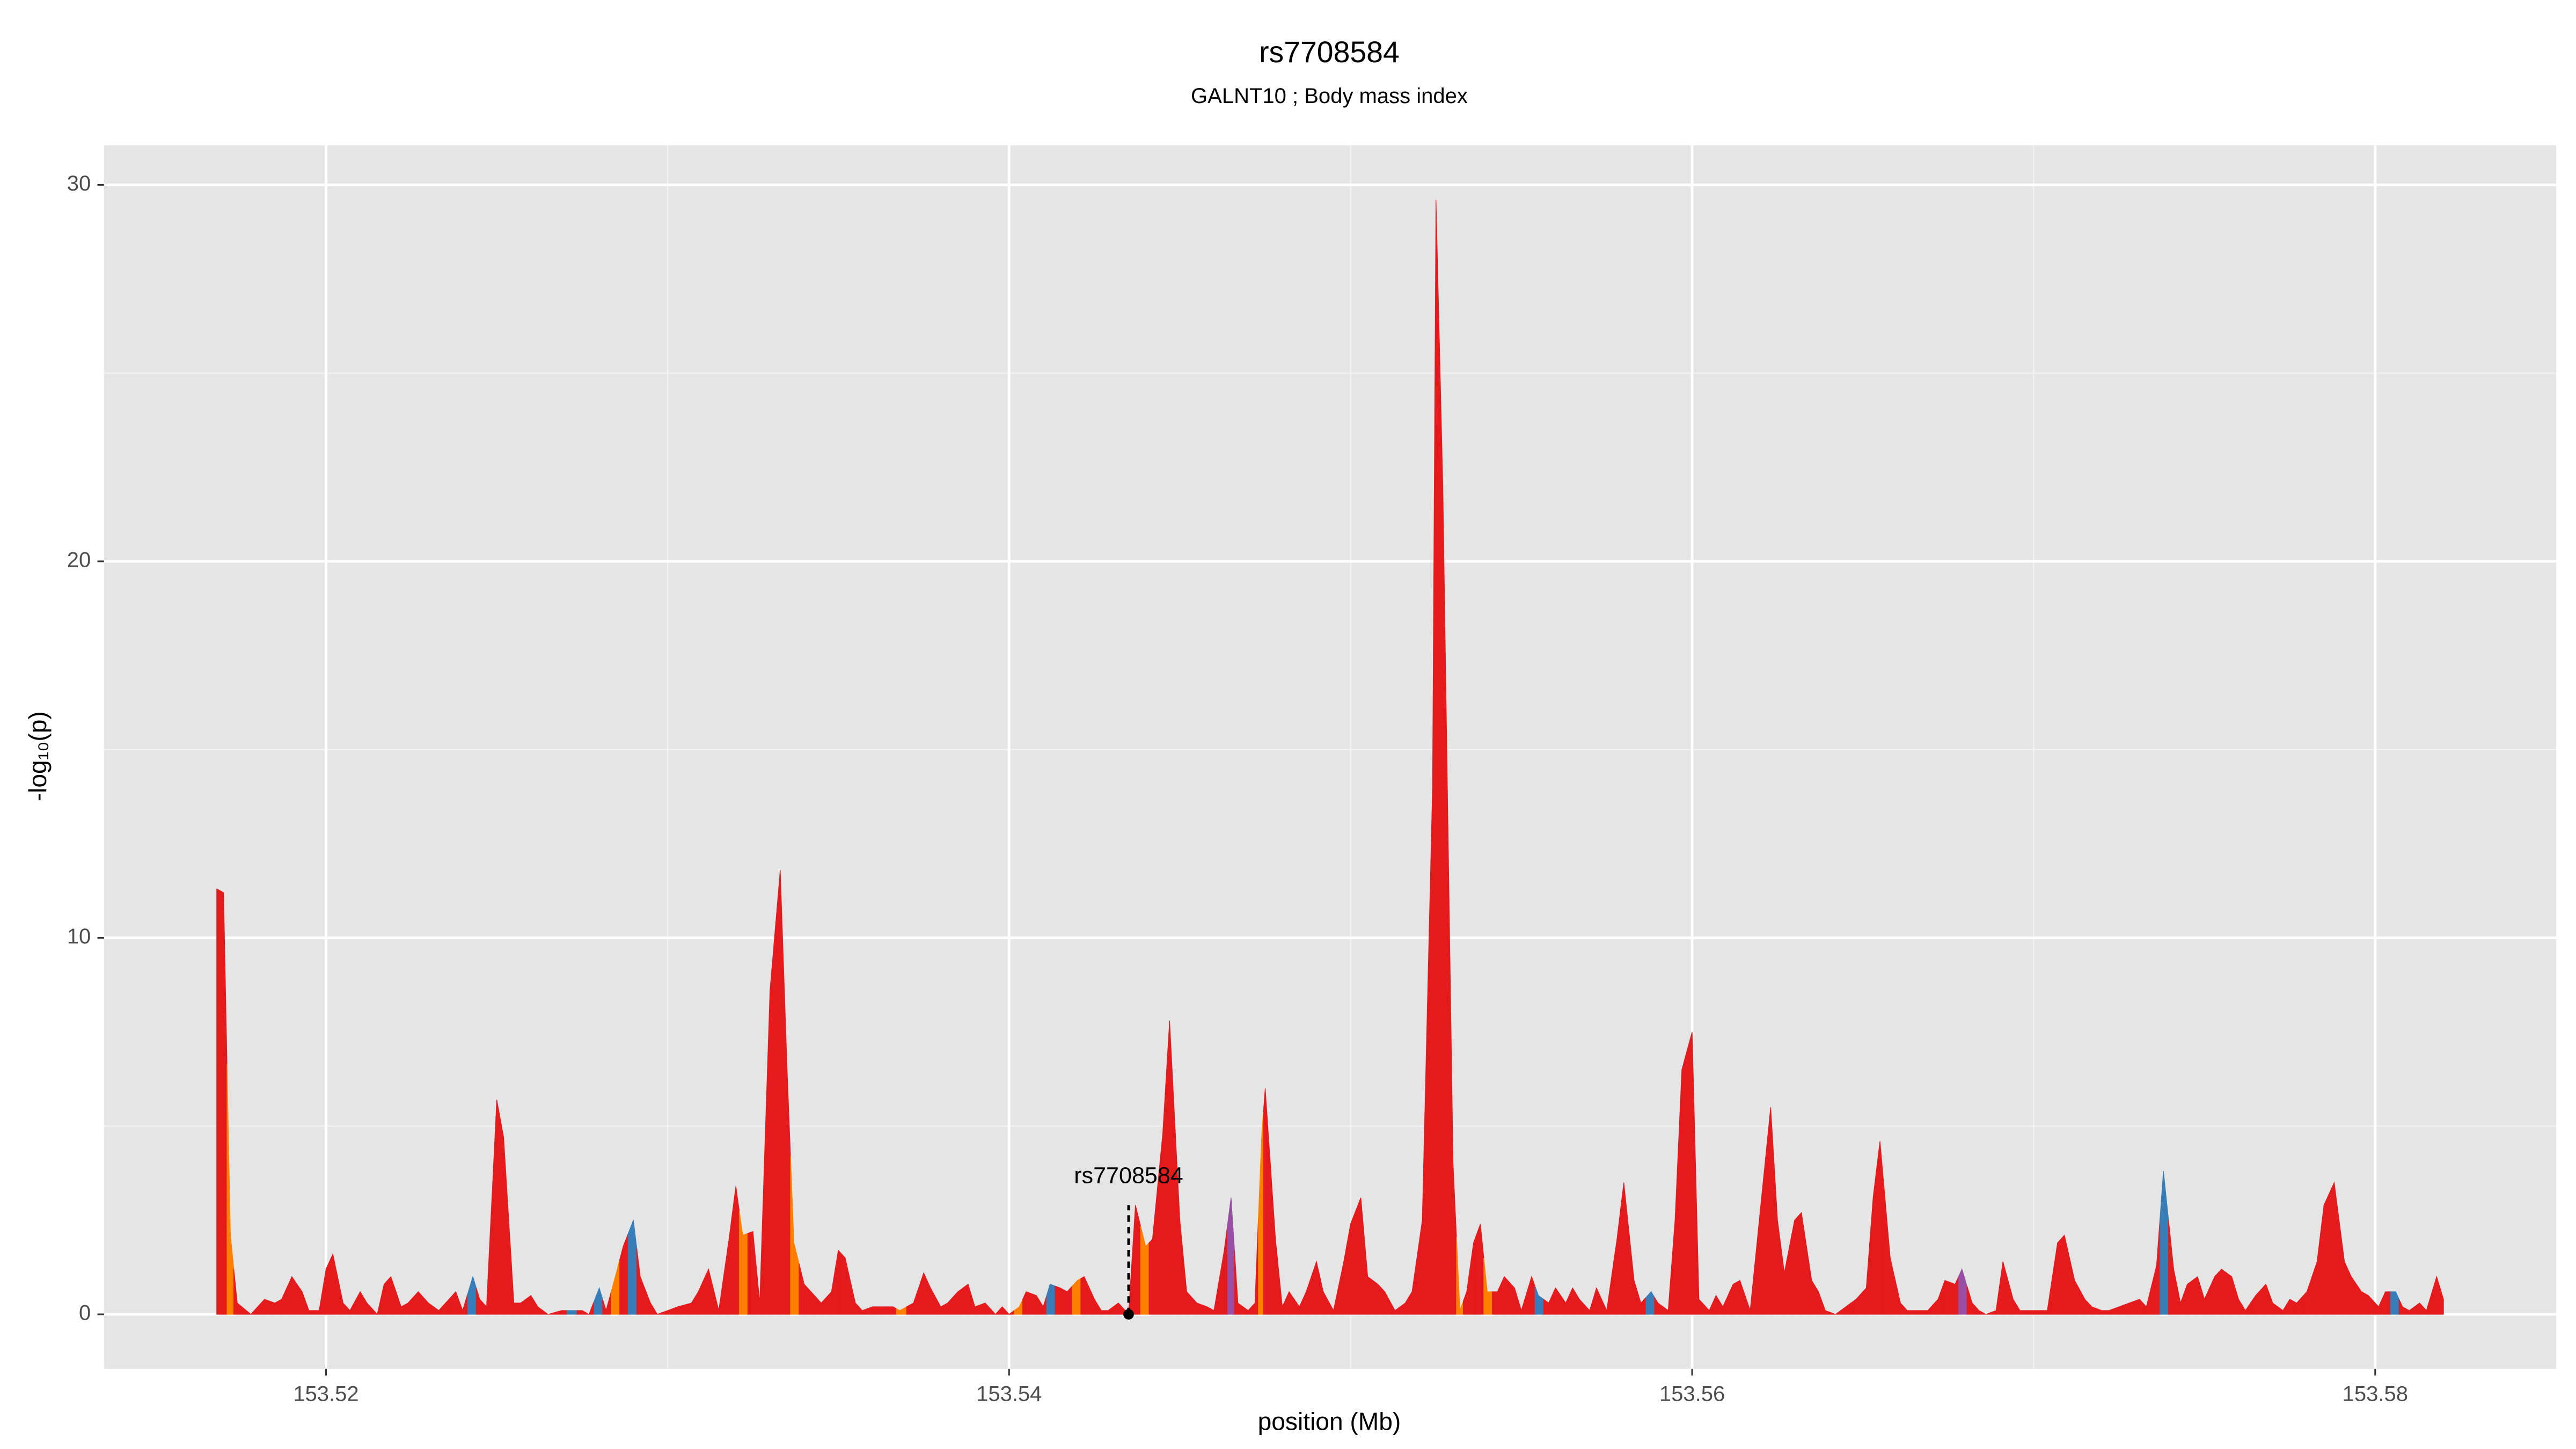  I want to click on x-tick-label: 153.54, so click(1009, 1394).